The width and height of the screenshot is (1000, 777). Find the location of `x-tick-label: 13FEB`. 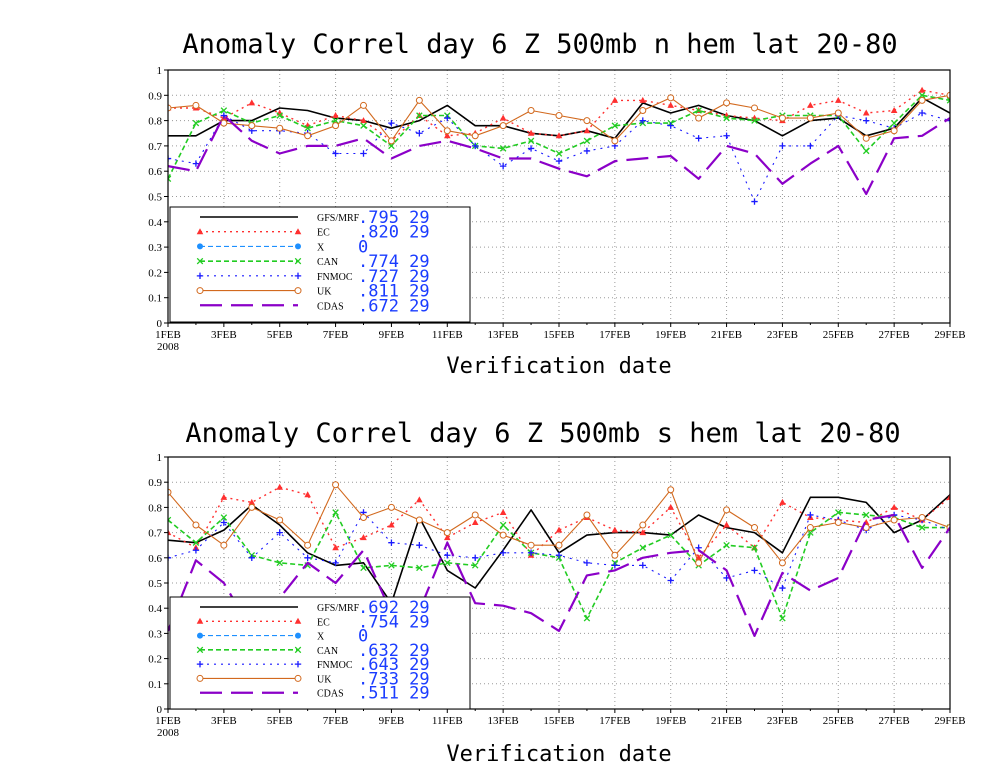

x-tick-label: 13FEB is located at coordinates (503, 335).